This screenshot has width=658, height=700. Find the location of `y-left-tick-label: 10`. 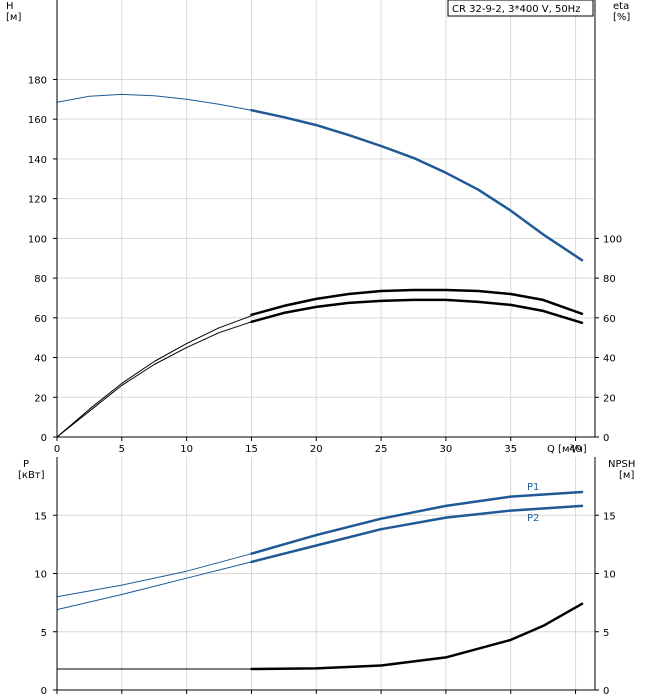

y-left-tick-label: 10 is located at coordinates (40, 575).